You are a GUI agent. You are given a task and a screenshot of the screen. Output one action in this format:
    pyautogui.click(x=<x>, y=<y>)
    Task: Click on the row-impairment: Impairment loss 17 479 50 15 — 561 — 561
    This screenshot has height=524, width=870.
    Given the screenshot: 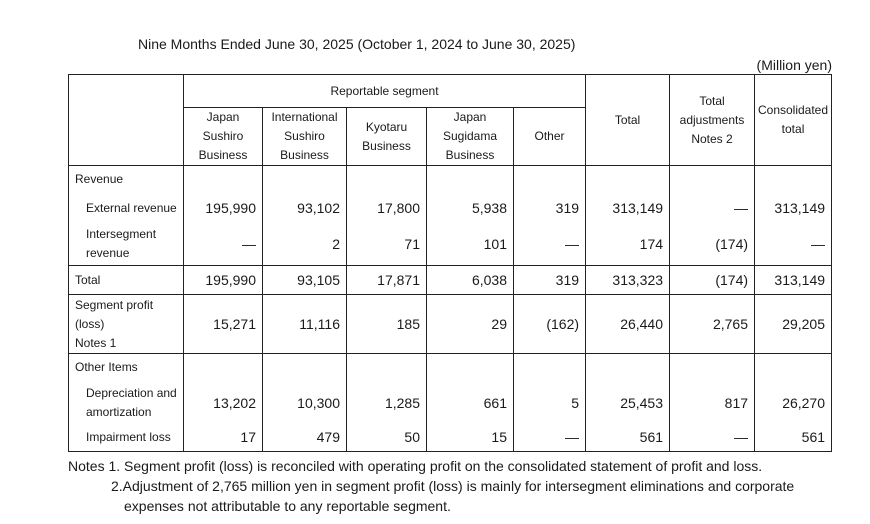 What is the action you would take?
    pyautogui.click(x=450, y=438)
    